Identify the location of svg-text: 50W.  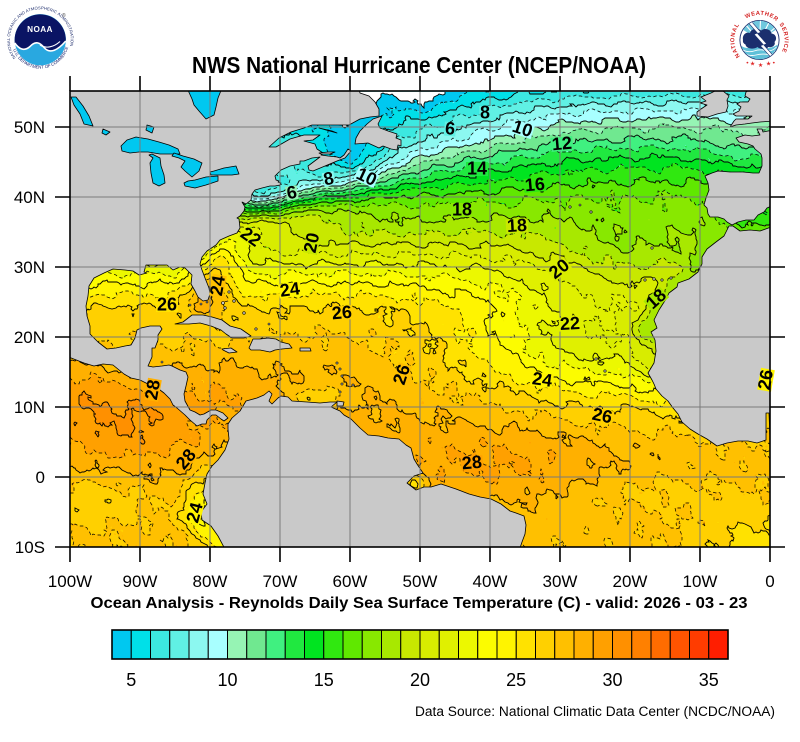
(420, 581).